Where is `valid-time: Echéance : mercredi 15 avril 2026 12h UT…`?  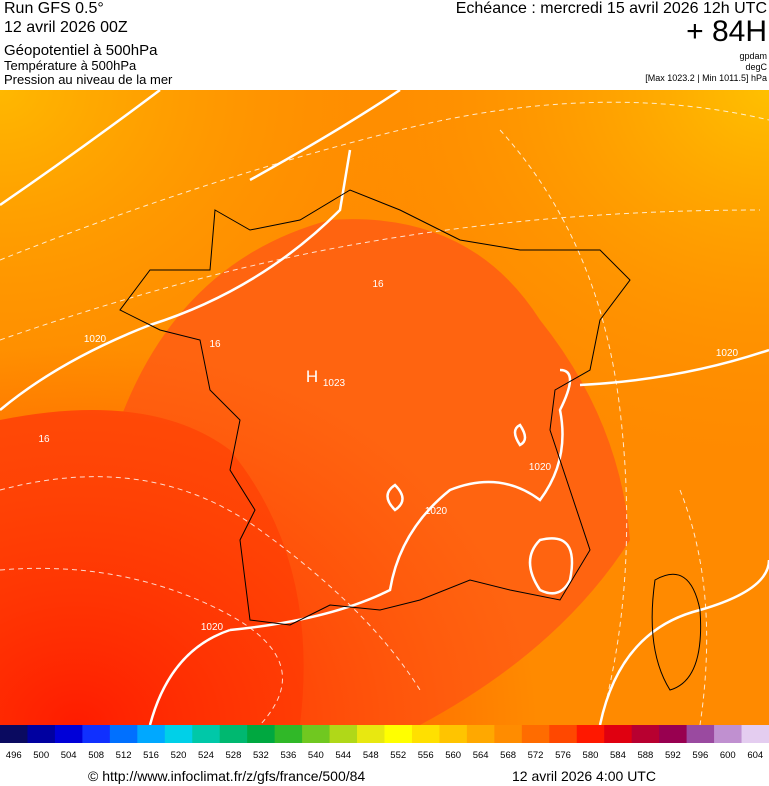 valid-time: Echéance : mercredi 15 avril 2026 12h UT… is located at coordinates (611, 8).